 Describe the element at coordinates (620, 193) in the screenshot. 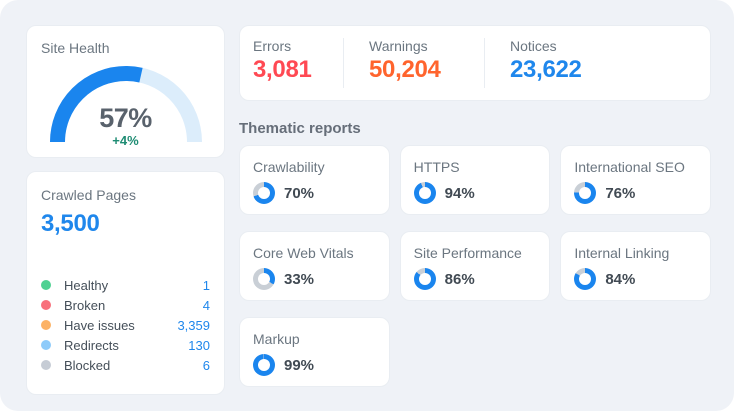

I see `thematic-card-percent: 76%` at that location.